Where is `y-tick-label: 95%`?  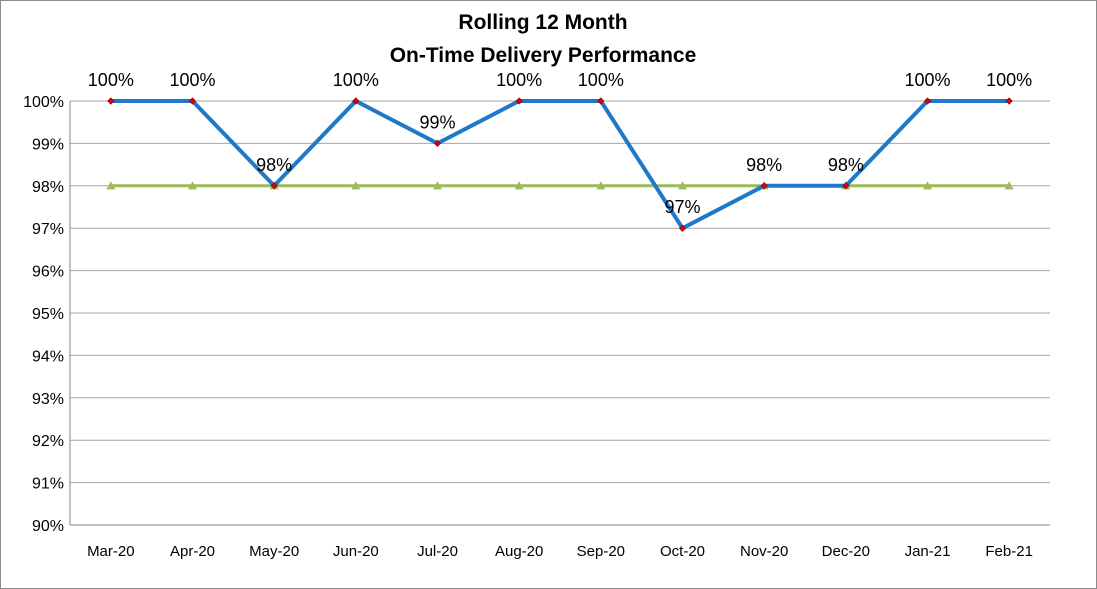
y-tick-label: 95% is located at coordinates (48, 314).